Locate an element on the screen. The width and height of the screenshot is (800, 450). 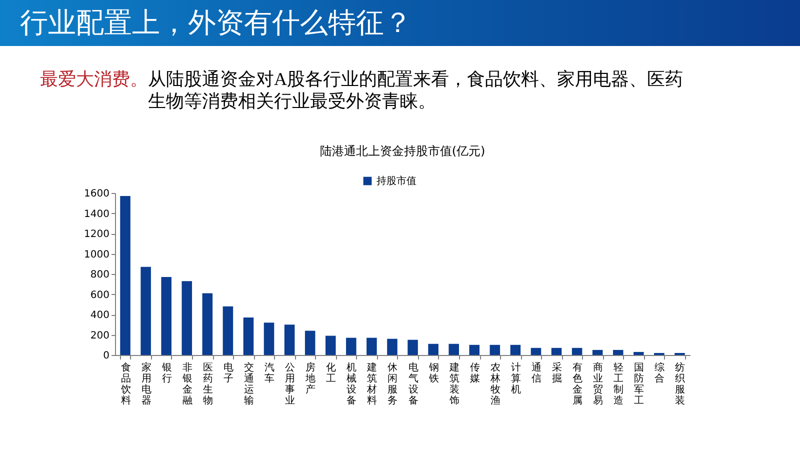
x-tick-label: 银行 is located at coordinates (166, 373).